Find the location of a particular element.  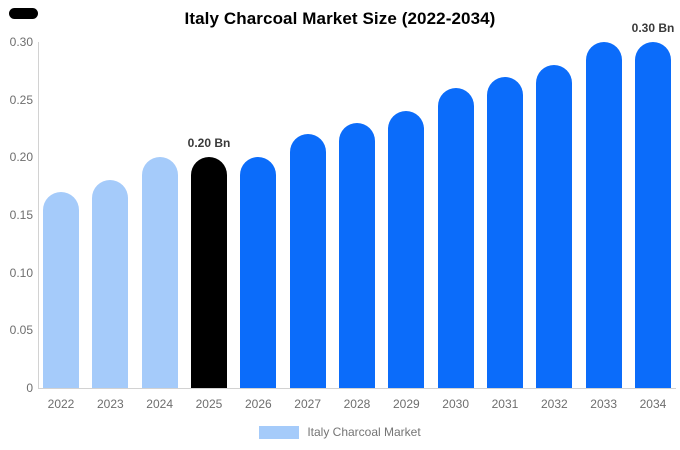

legend-swatch is located at coordinates (279, 432).